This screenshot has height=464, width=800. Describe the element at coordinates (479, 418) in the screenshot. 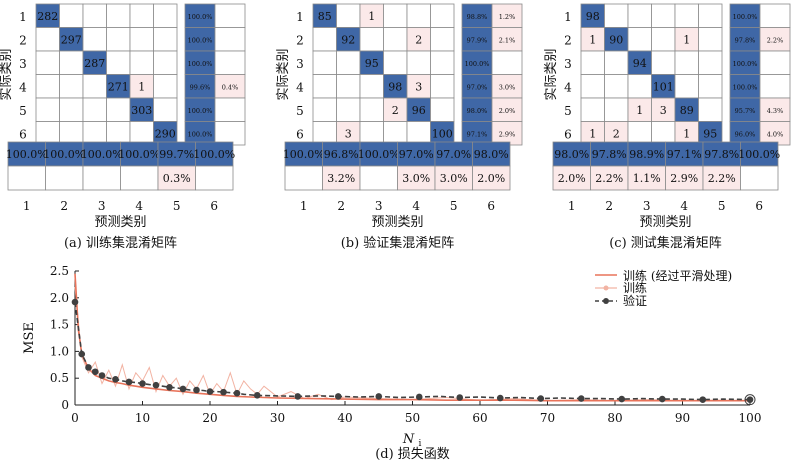

I see `x-tick-label: 60` at that location.